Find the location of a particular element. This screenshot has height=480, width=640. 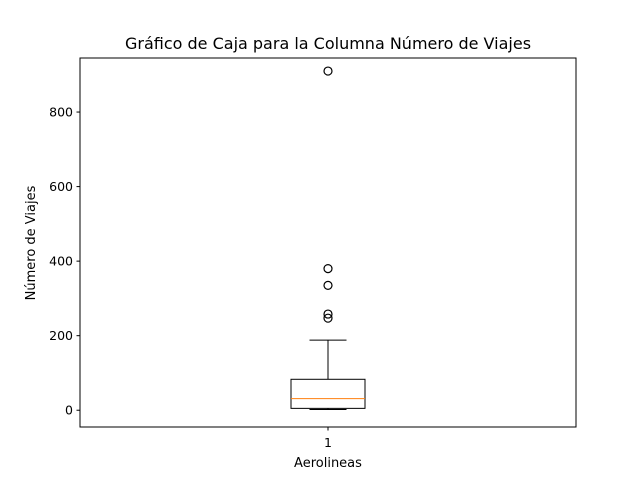

x-axis: 1 is located at coordinates (328, 438).